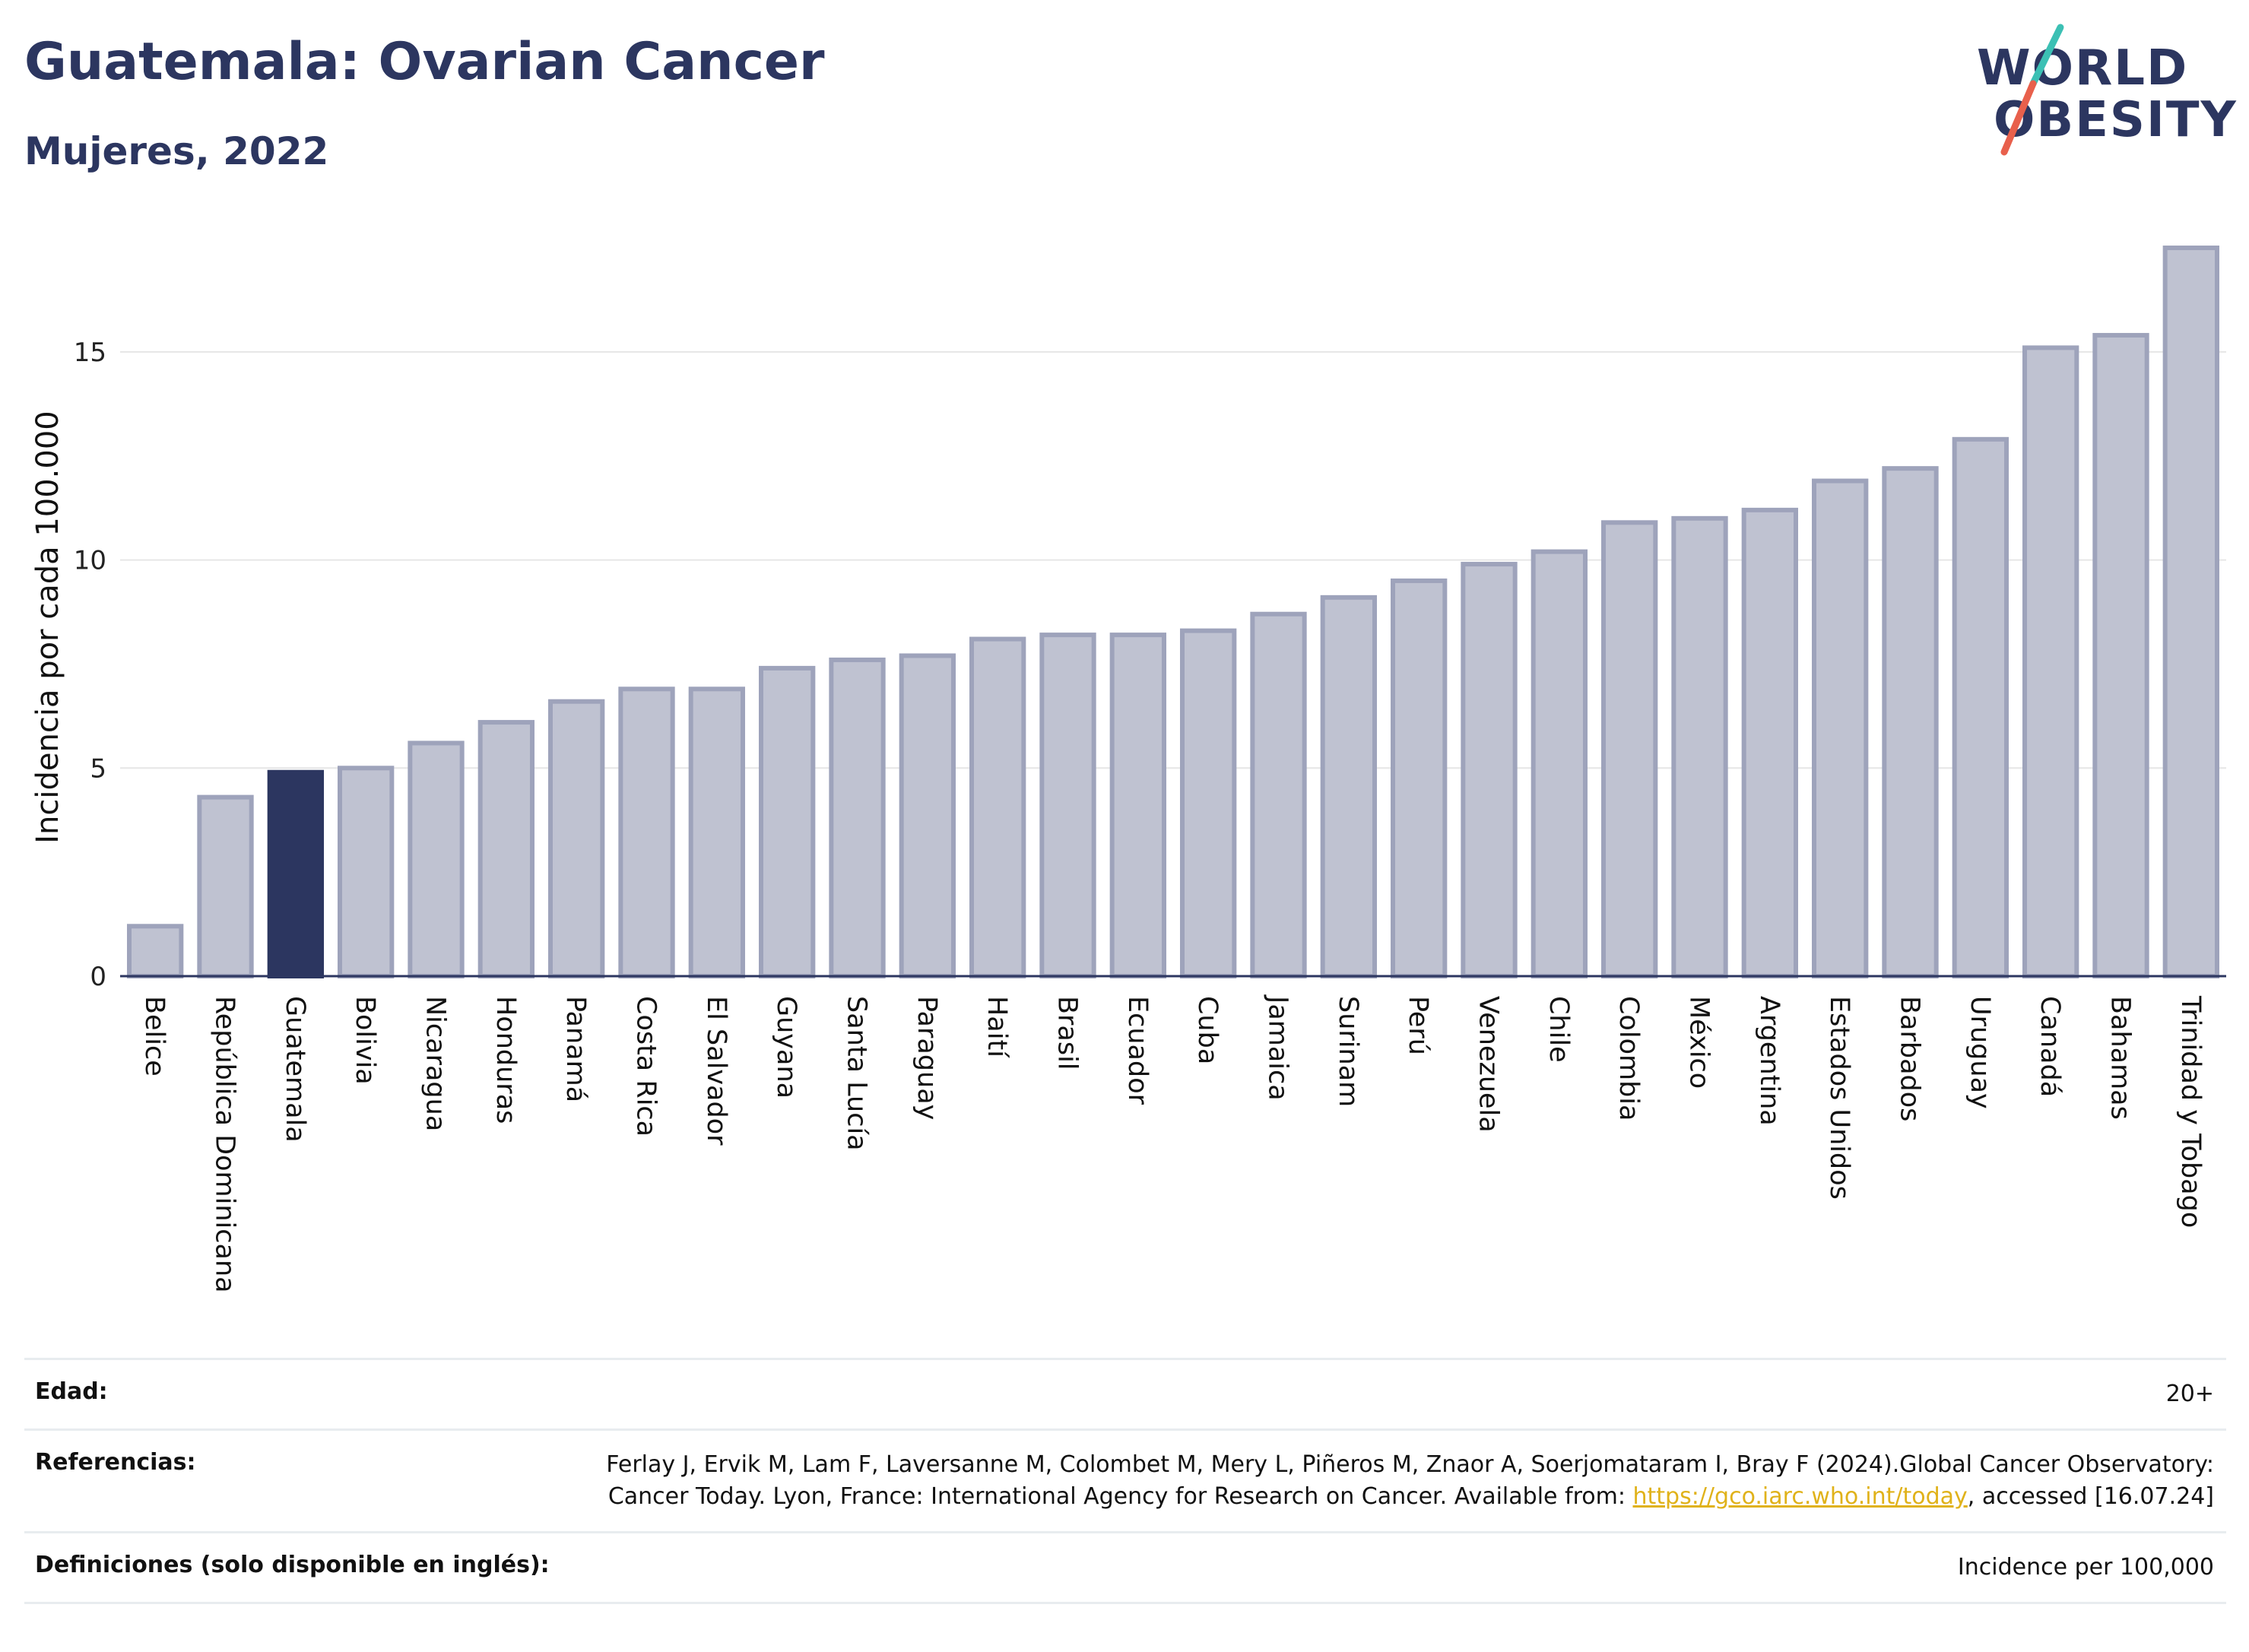 This screenshot has height=1652, width=2249. I want to click on bar-estados-unidos, so click(1840, 728).